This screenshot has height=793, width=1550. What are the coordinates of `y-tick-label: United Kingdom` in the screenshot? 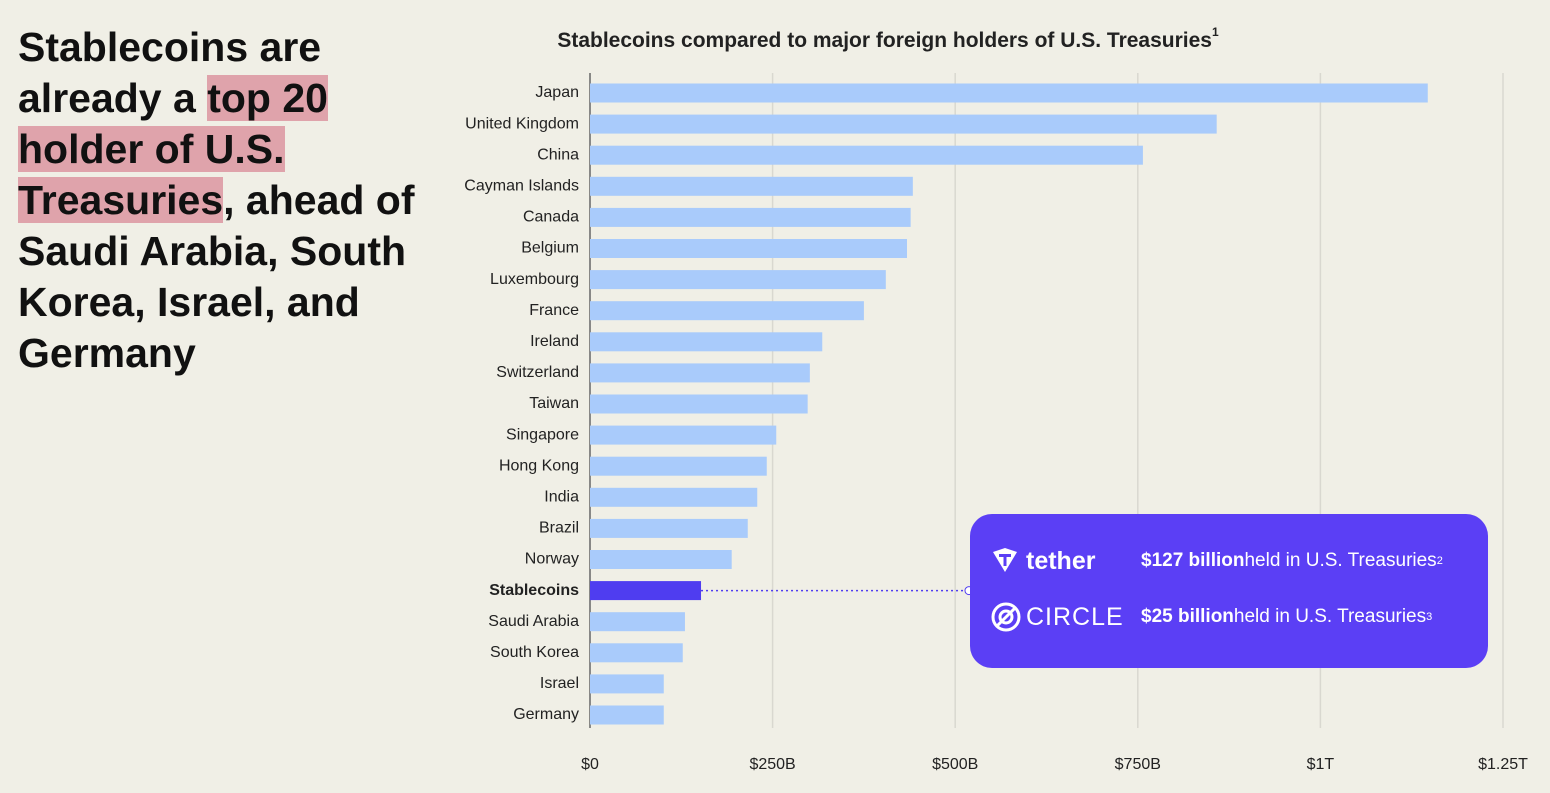 It's located at (522, 123).